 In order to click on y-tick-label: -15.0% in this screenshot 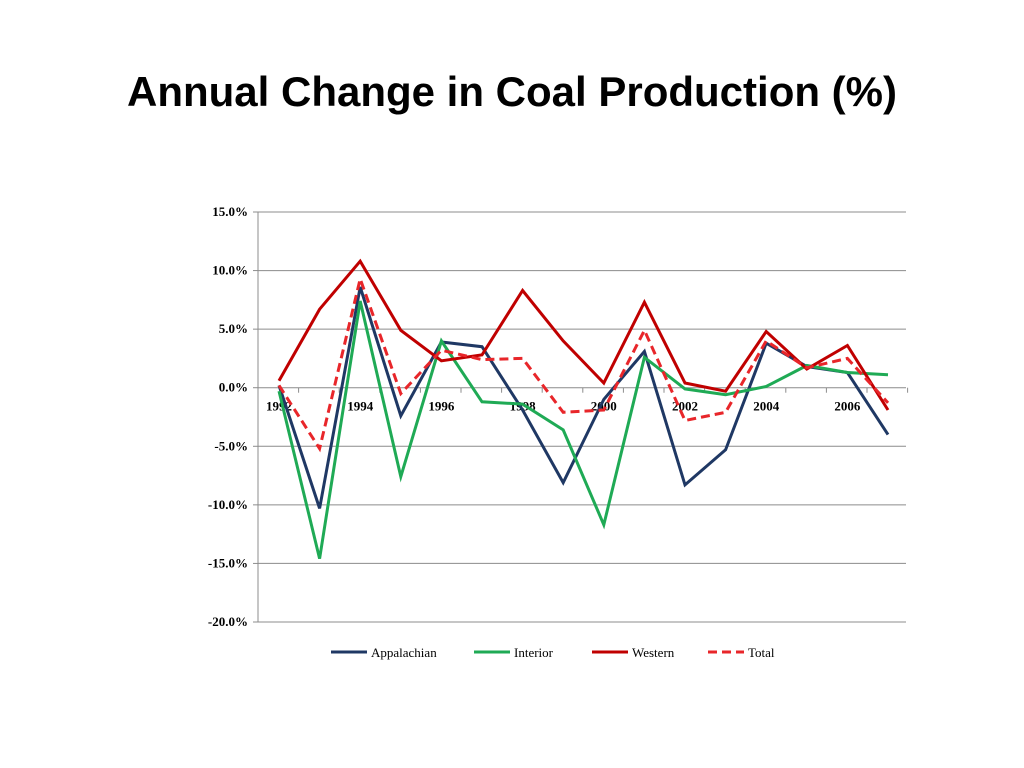, I will do `click(228, 562)`.